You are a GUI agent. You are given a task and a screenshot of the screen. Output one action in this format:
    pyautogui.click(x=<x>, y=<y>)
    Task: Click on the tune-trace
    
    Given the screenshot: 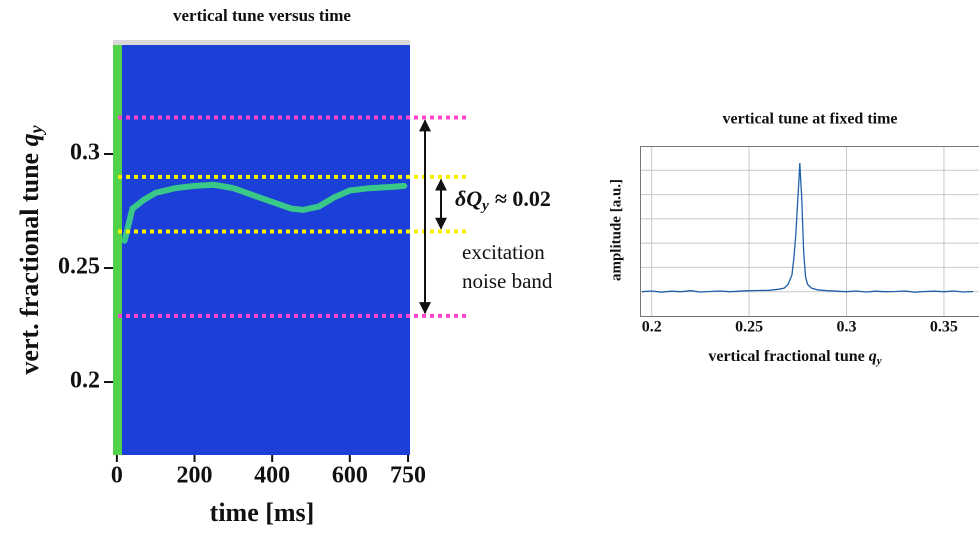 What is the action you would take?
    pyautogui.click(x=264, y=212)
    